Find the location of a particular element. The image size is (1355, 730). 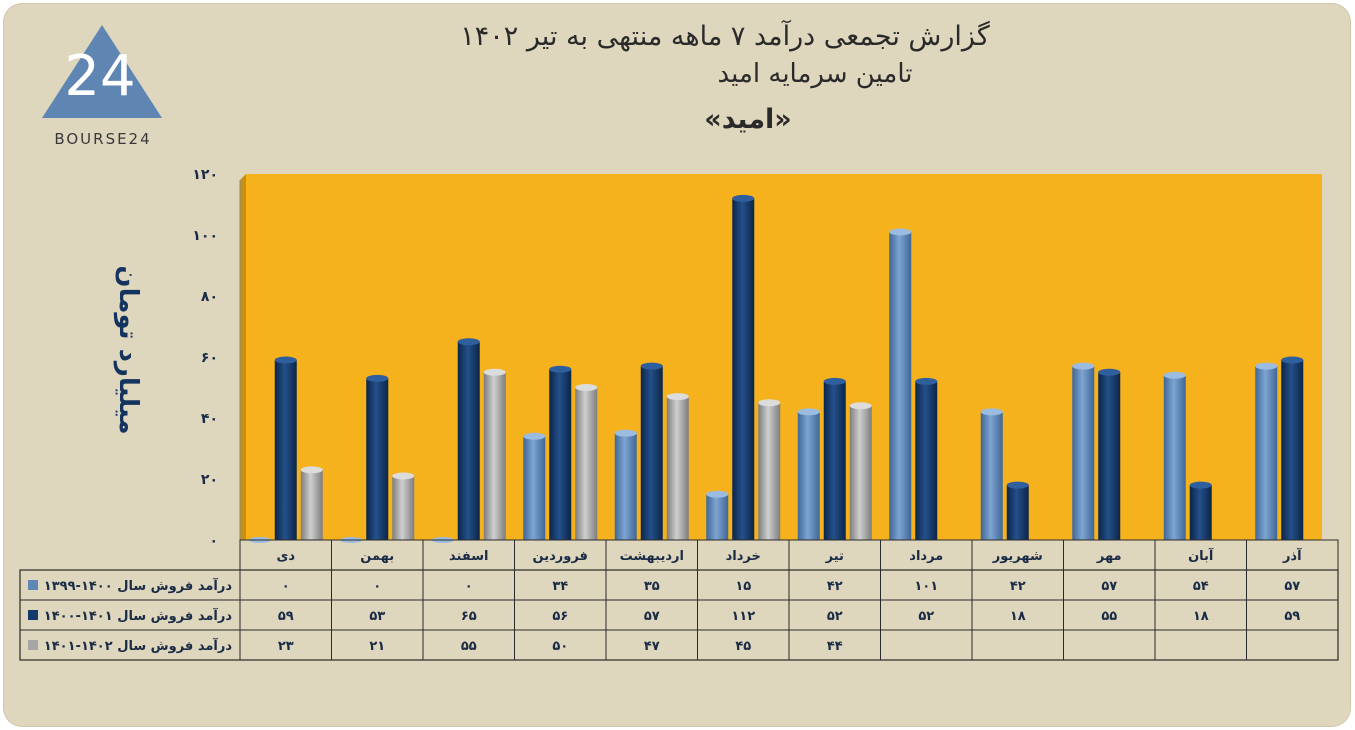

category-label: تیر is located at coordinates (834, 556).